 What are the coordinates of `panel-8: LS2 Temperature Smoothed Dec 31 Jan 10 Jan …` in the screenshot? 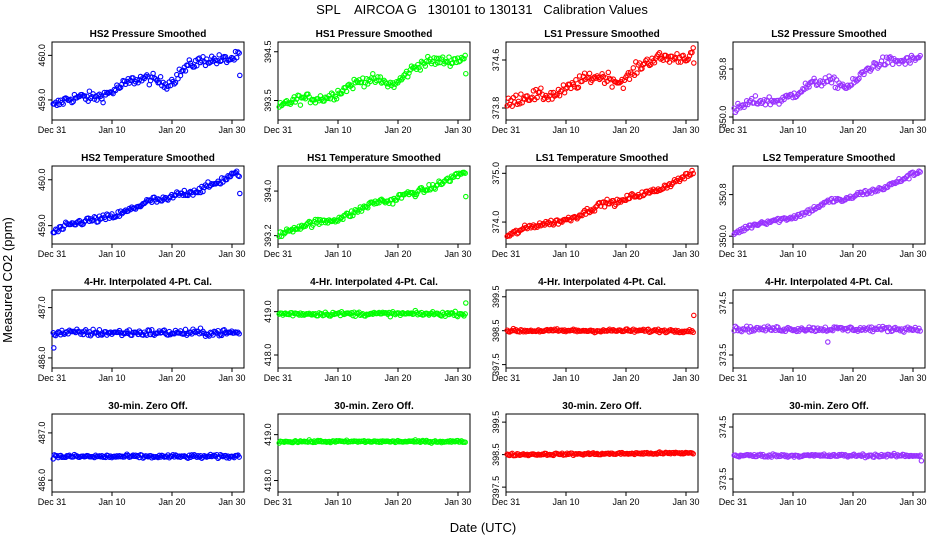 It's located at (822, 206).